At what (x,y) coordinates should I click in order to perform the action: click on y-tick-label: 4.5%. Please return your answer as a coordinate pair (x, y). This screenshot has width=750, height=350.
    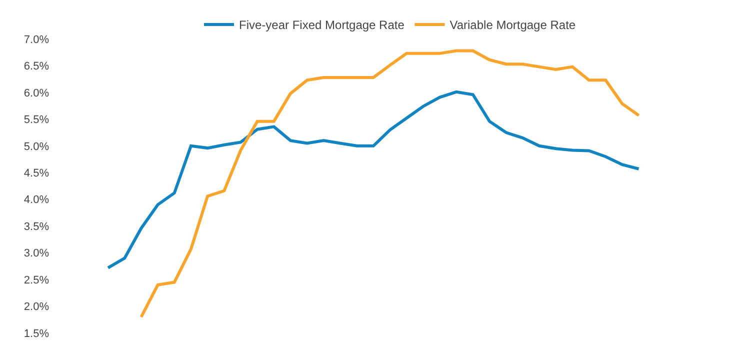
    Looking at the image, I should click on (37, 173).